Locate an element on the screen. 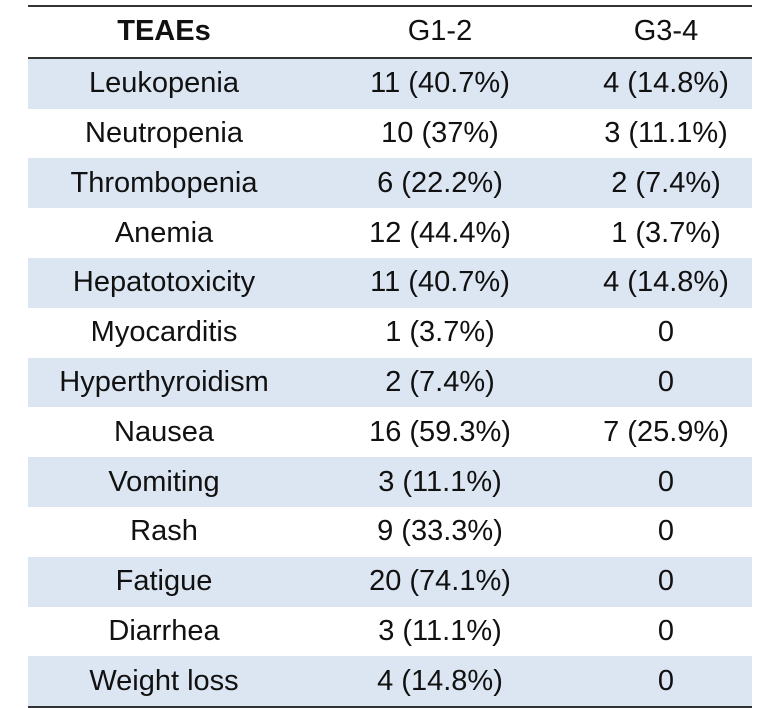 The image size is (763, 708). table-row: Thrombopenia 6 (22.2%) 2 (7.4%) is located at coordinates (390, 183).